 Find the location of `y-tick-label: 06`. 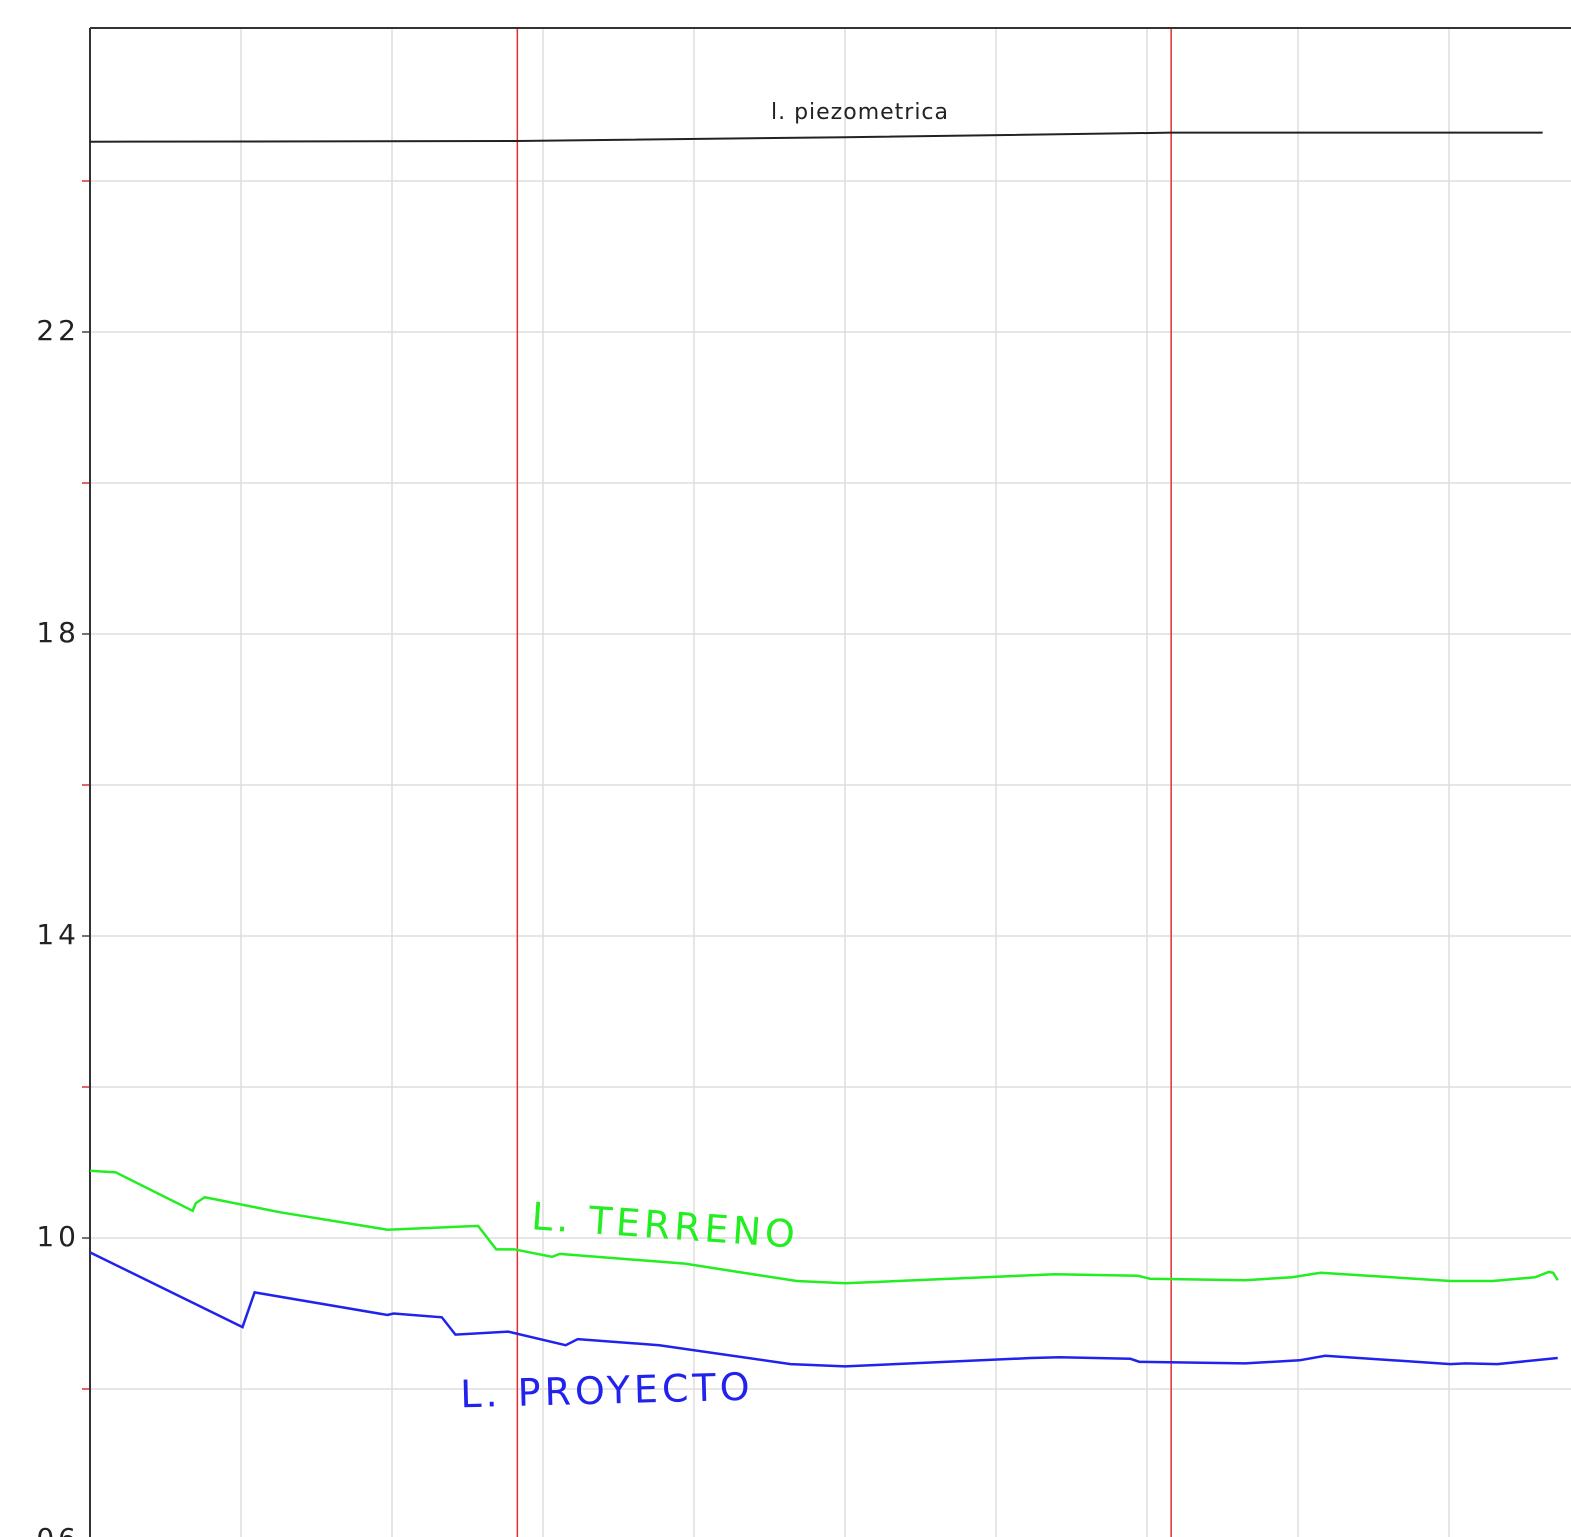

y-tick-label: 06 is located at coordinates (58, 1529).